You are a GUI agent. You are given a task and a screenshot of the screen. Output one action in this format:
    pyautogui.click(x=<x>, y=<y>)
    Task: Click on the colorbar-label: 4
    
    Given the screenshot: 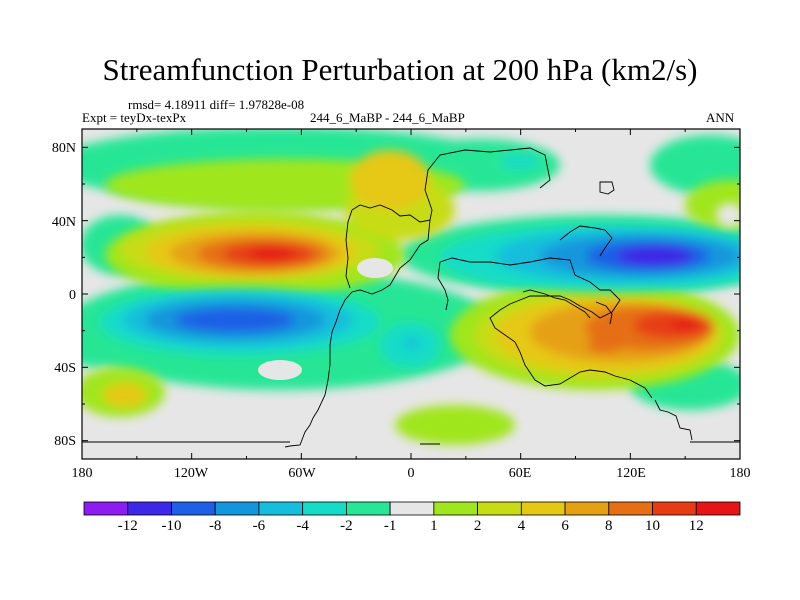 What is the action you would take?
    pyautogui.click(x=521, y=526)
    